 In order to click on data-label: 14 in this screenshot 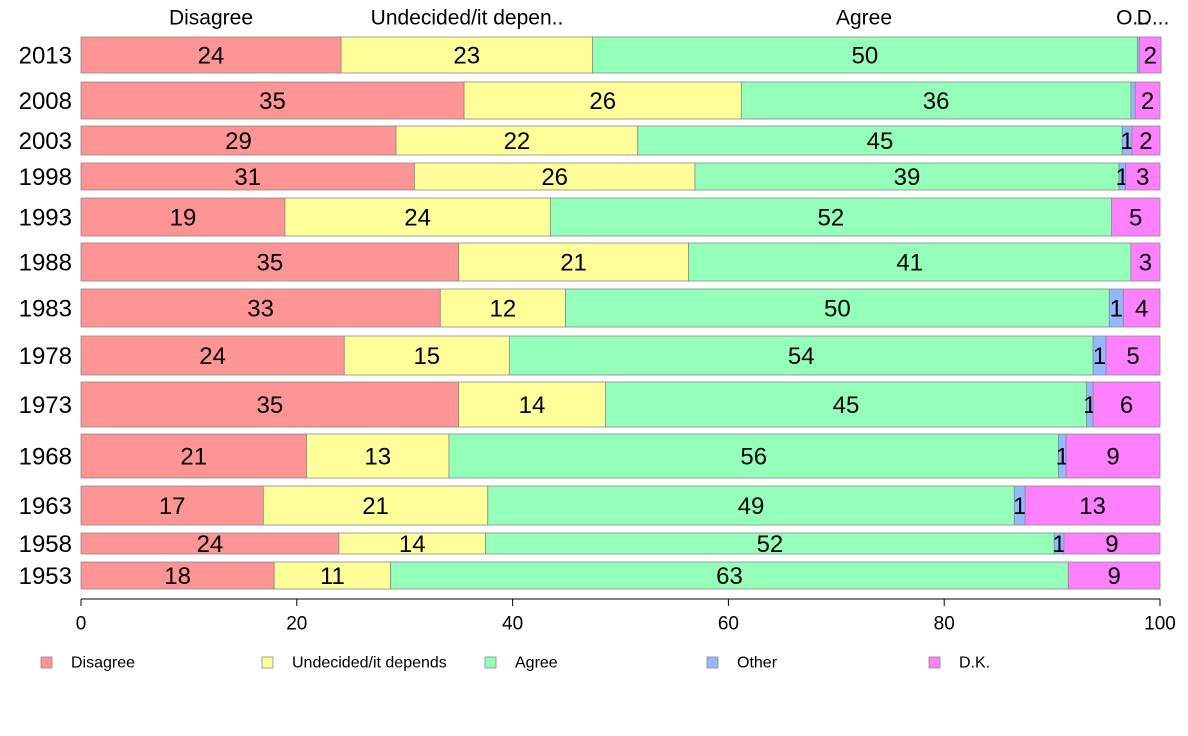, I will do `click(532, 405)`.